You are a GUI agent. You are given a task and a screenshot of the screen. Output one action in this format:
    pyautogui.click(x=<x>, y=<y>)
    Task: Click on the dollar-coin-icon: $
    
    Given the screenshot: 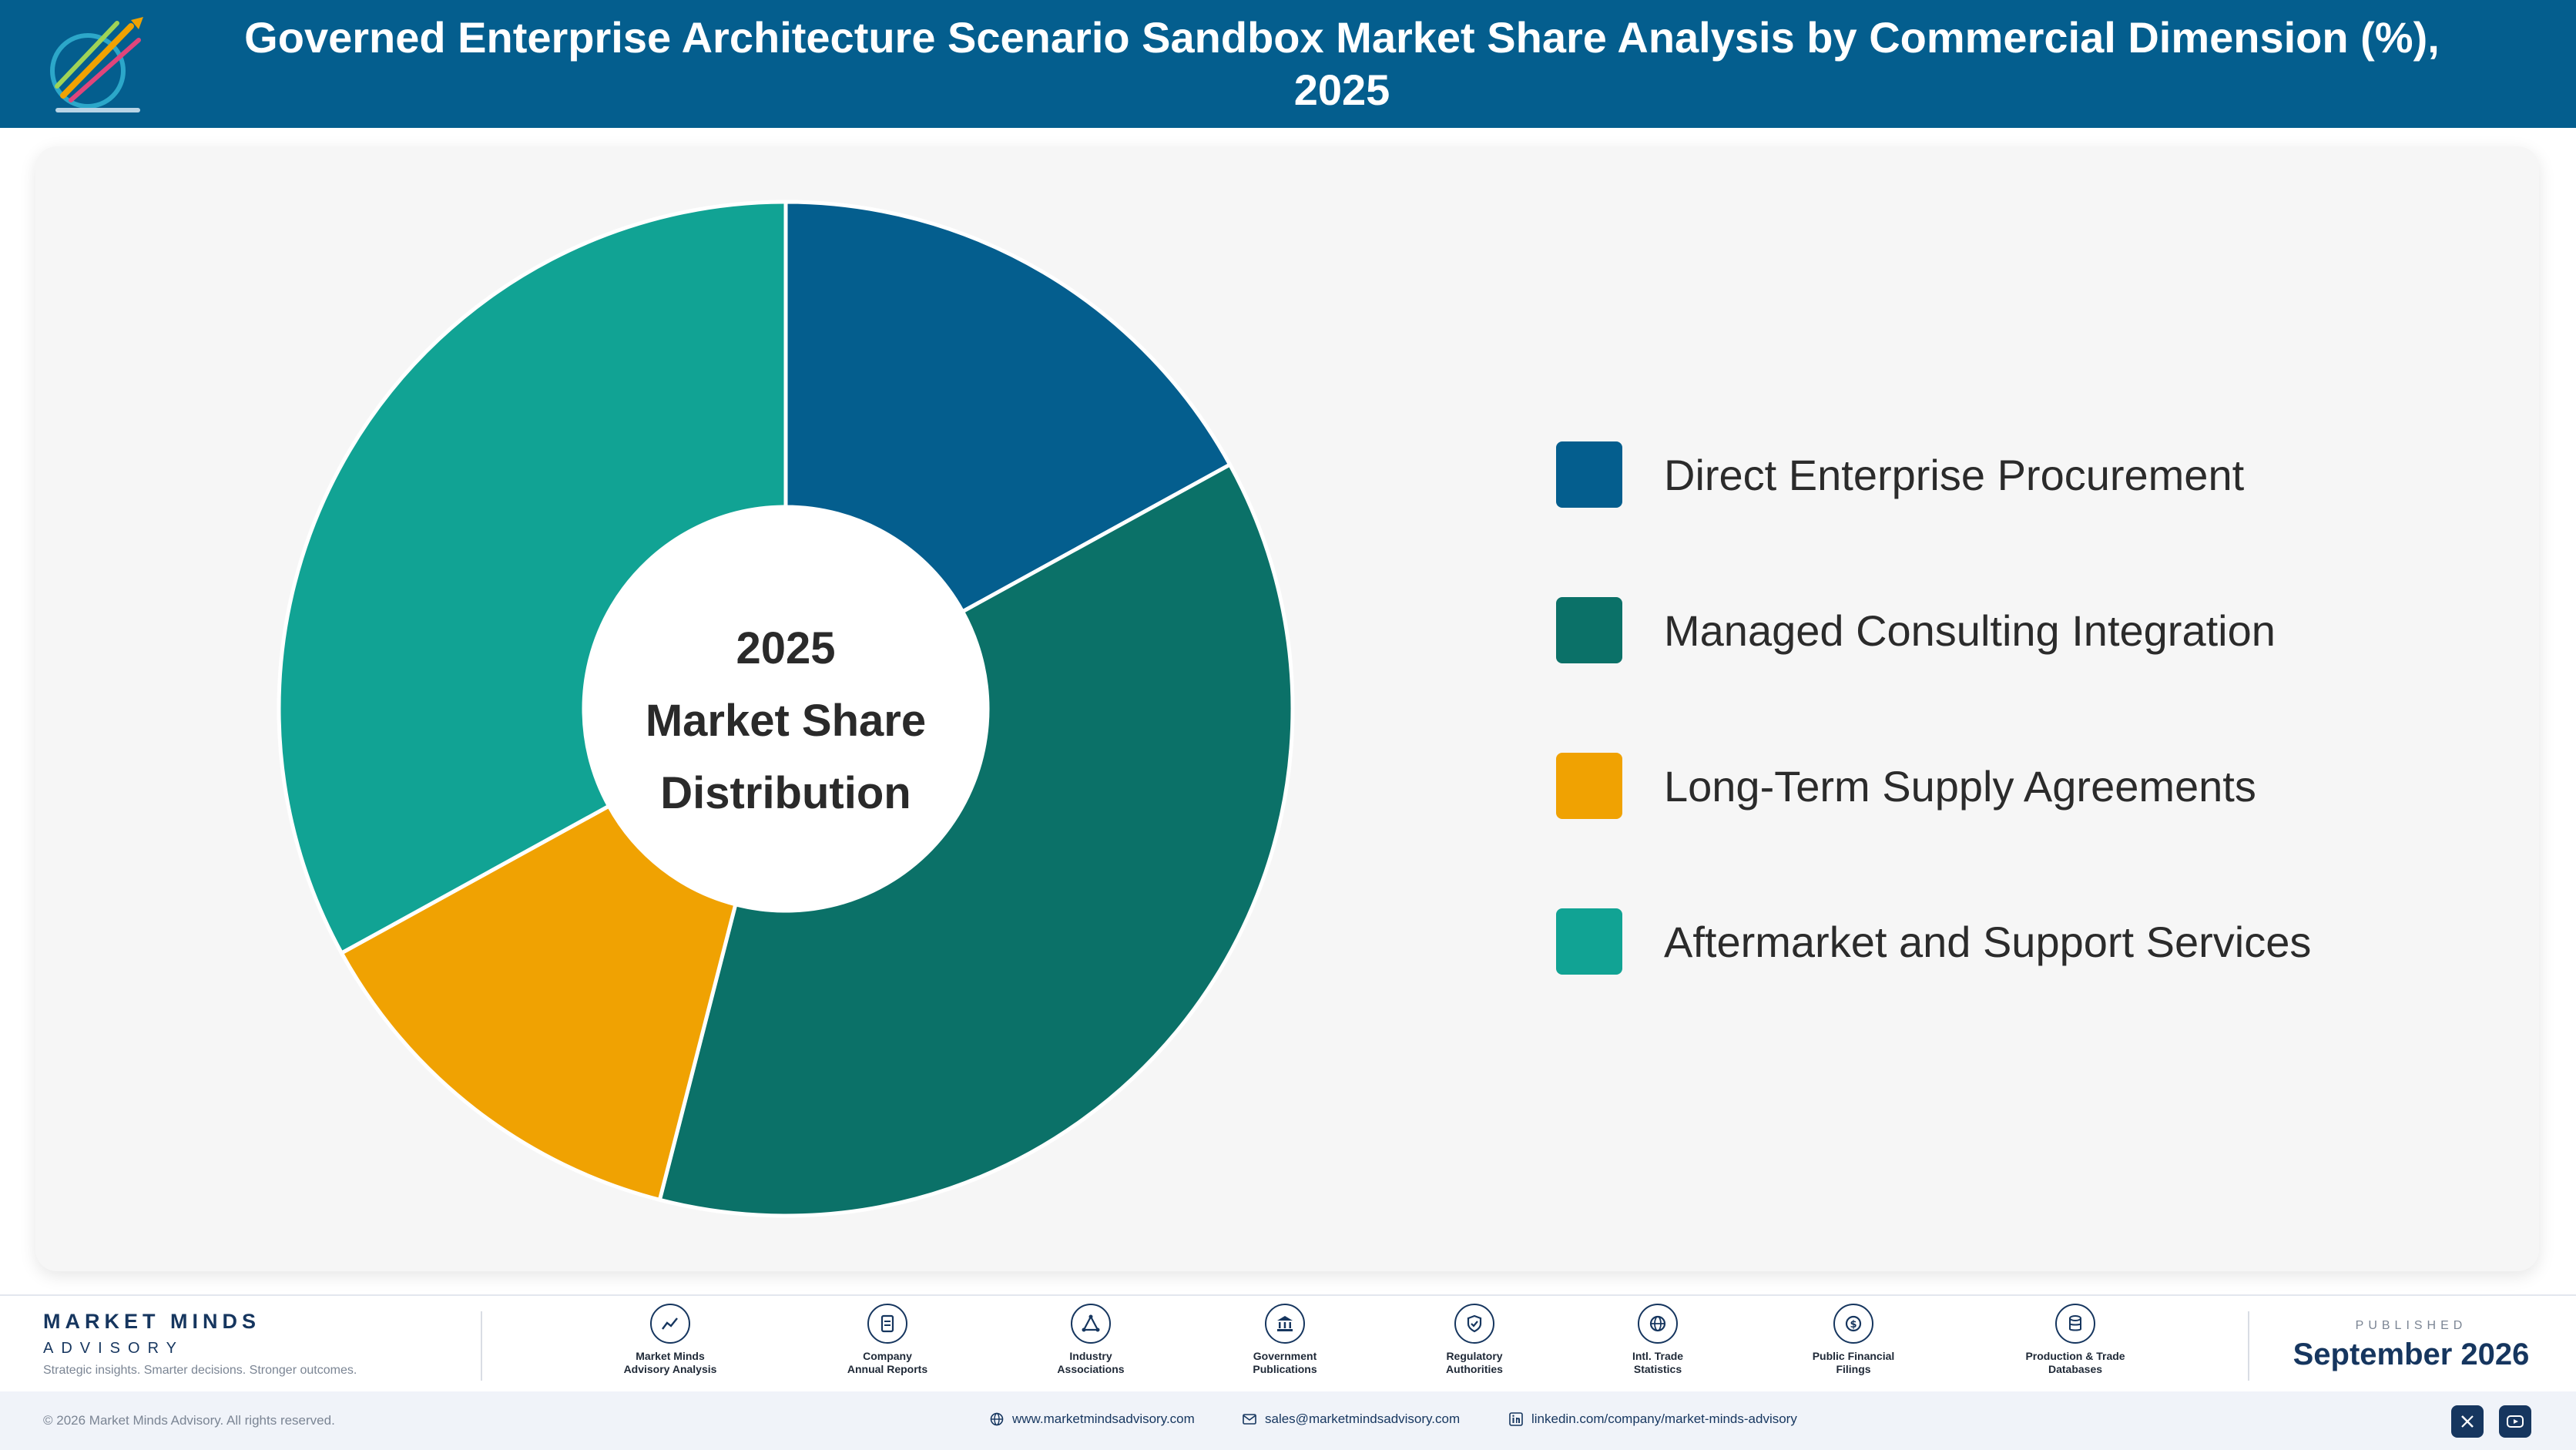 What is the action you would take?
    pyautogui.click(x=1853, y=1324)
    